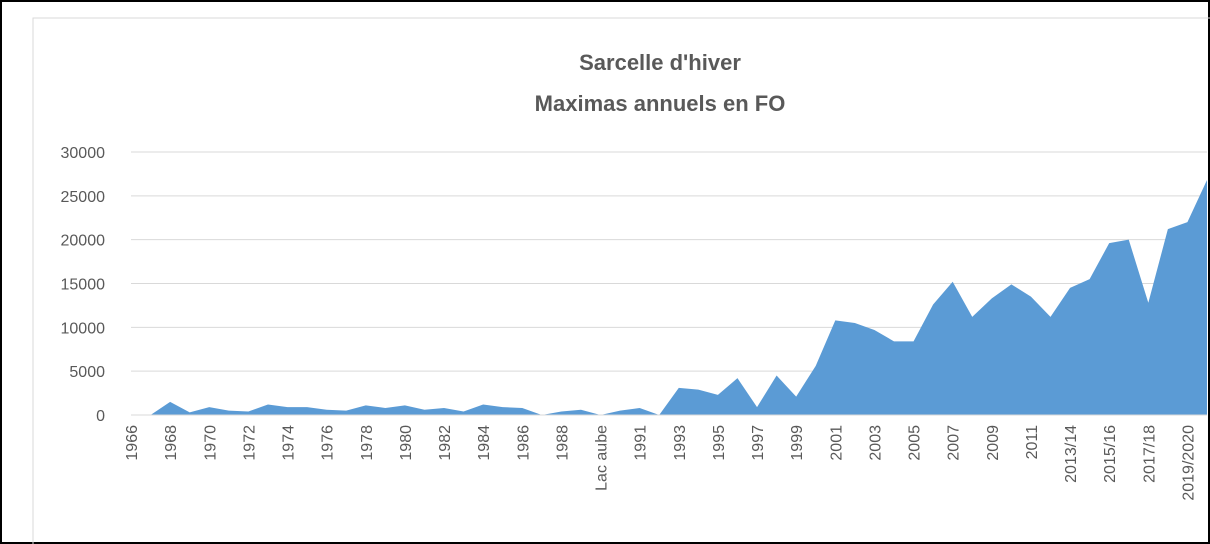 Image resolution: width=1210 pixels, height=544 pixels. What do you see at coordinates (132, 443) in the screenshot?
I see `x-tick-label: 1966` at bounding box center [132, 443].